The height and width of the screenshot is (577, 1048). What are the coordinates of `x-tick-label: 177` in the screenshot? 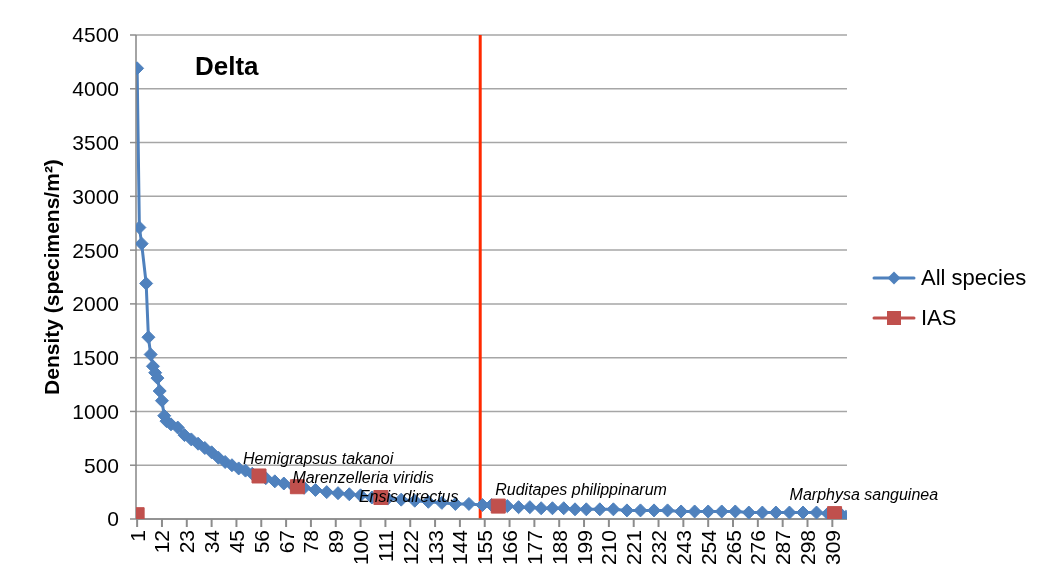 It's located at (534, 548).